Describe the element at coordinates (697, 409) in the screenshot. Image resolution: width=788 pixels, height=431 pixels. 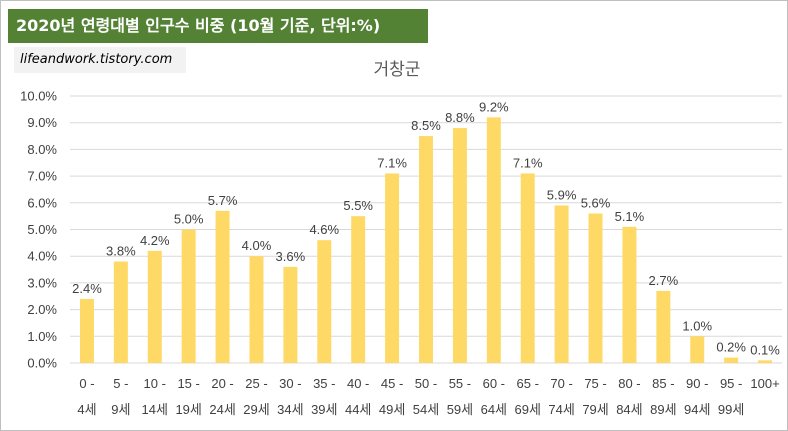
I see `x-tick-label: 94세` at that location.